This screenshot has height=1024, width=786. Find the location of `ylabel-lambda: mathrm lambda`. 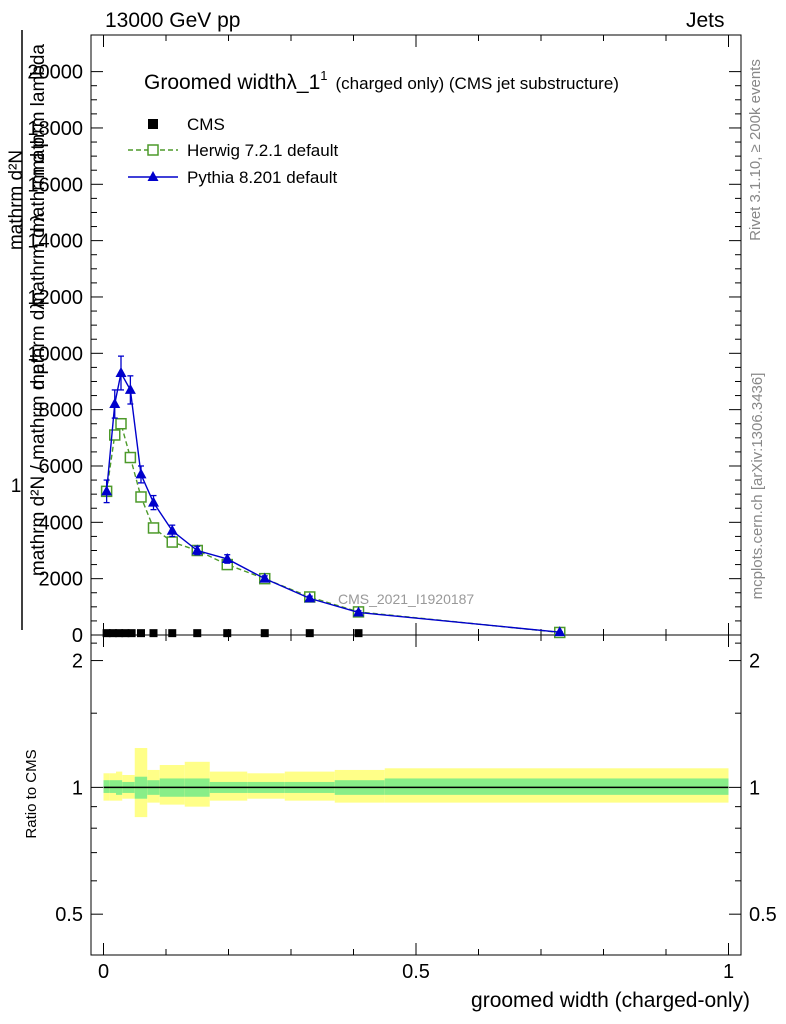

ylabel-lambda: mathrm lambda is located at coordinates (38, 110).